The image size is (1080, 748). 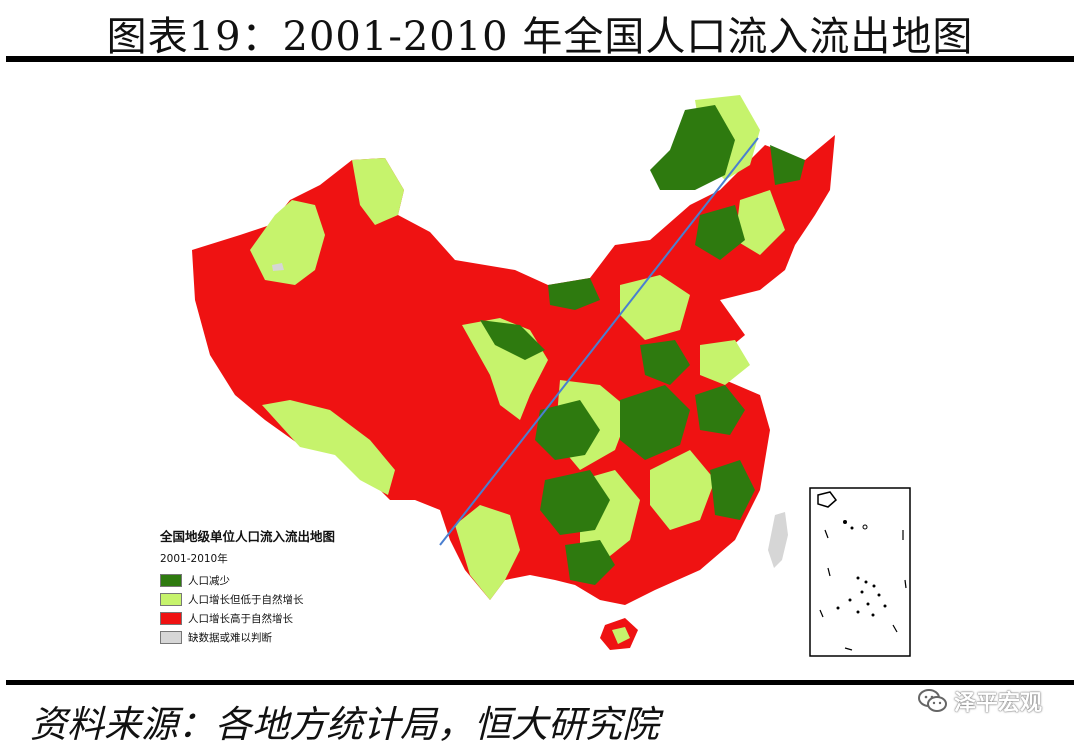 I want to click on wechat-icon, so click(x=932, y=700).